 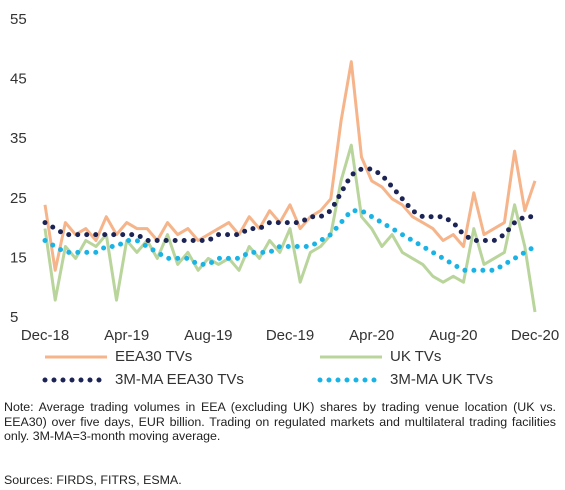 I want to click on sources: Sources: FIRDS, FITRS, ESMA., so click(x=93, y=480).